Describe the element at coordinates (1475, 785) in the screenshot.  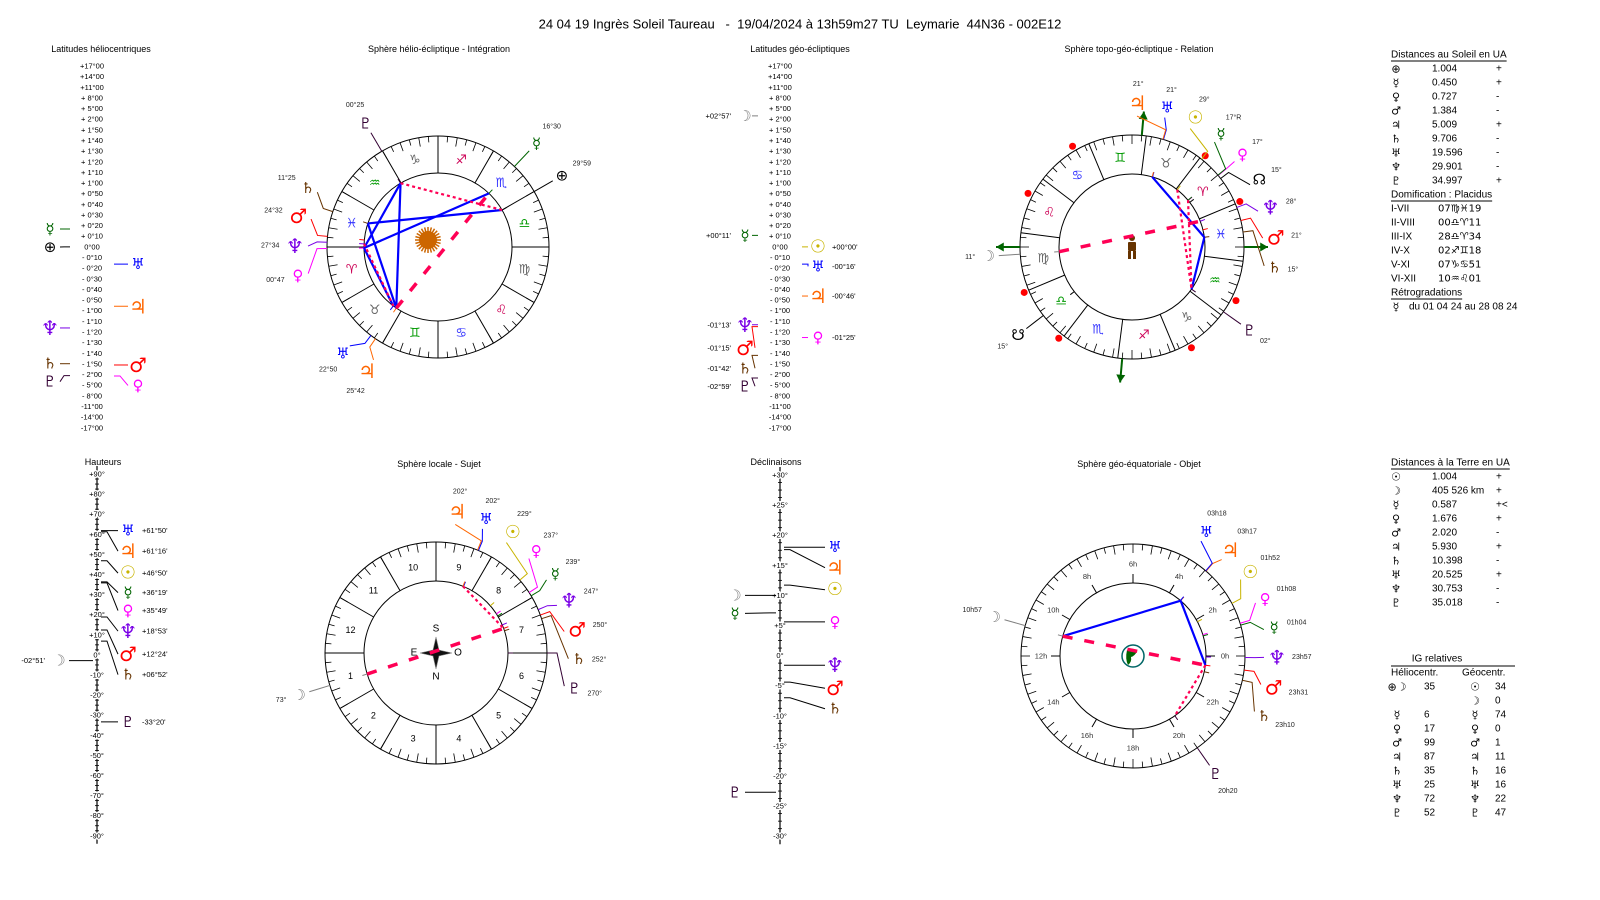
I see `ig-geo-planet-icon: ♅` at that location.